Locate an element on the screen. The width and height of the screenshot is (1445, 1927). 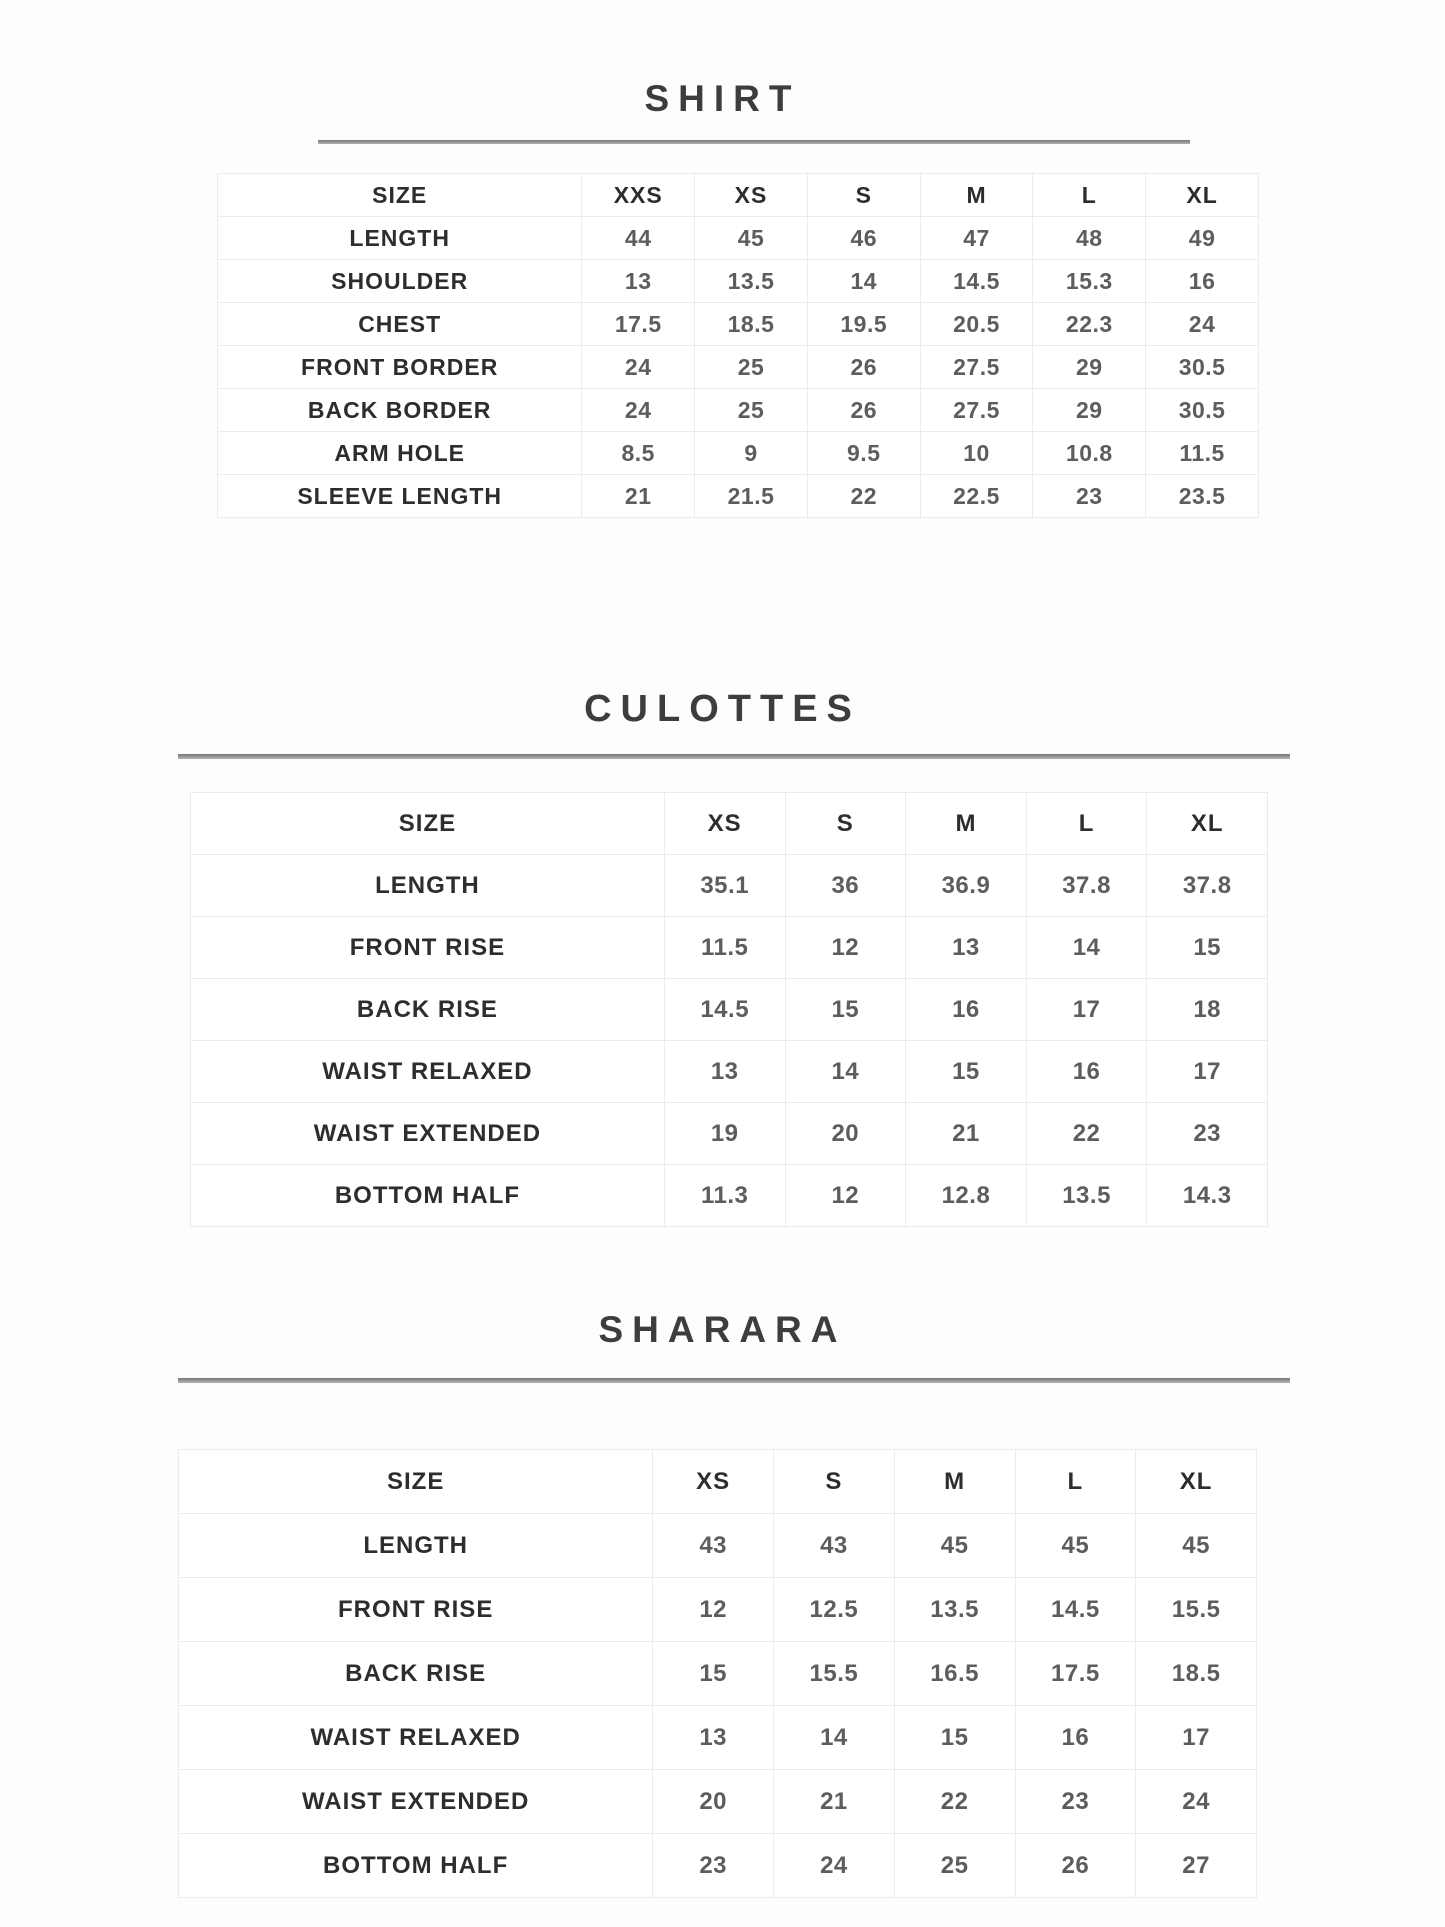
table-row: BOTTOM HALF 23 24 25 26 27 is located at coordinates (717, 1865).